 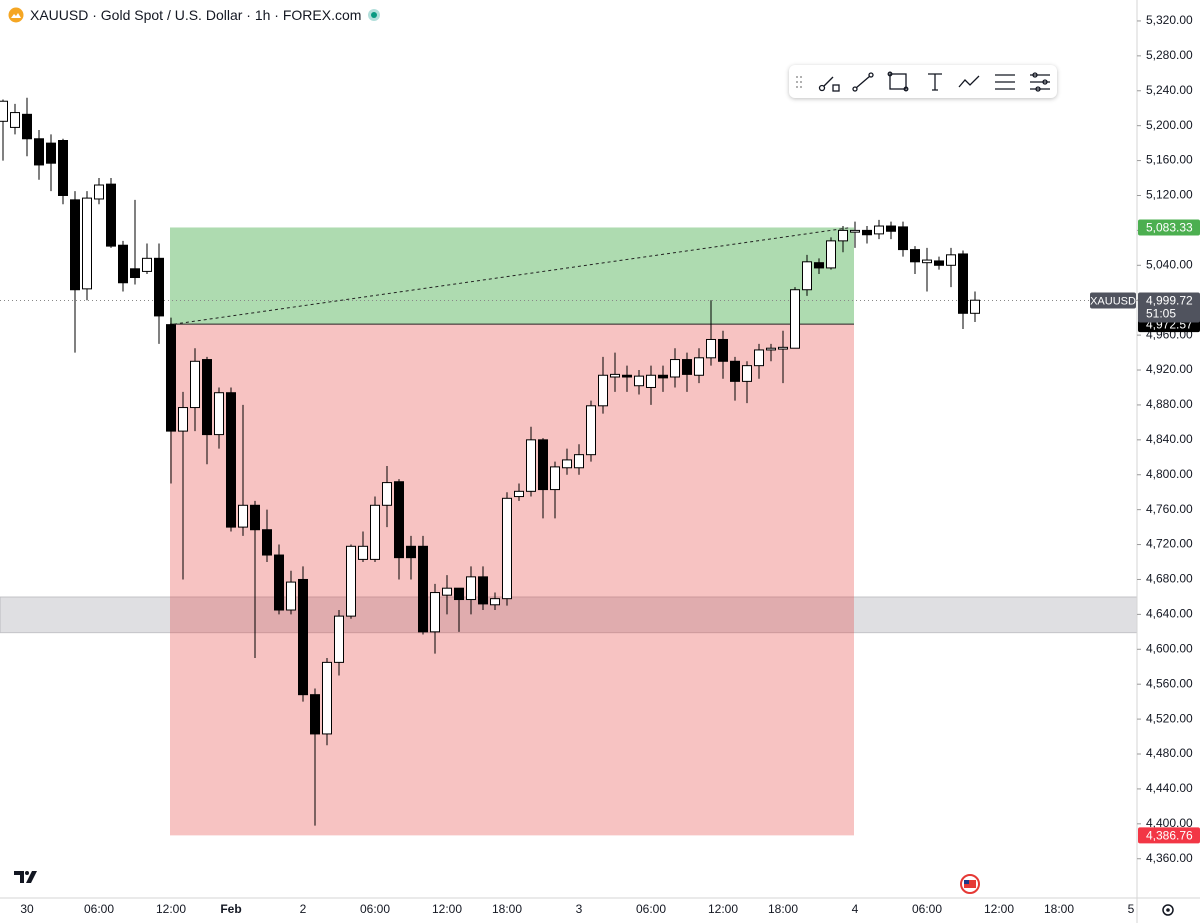 What do you see at coordinates (1169, 718) in the screenshot?
I see `y-tick-label: 4,520.00` at bounding box center [1169, 718].